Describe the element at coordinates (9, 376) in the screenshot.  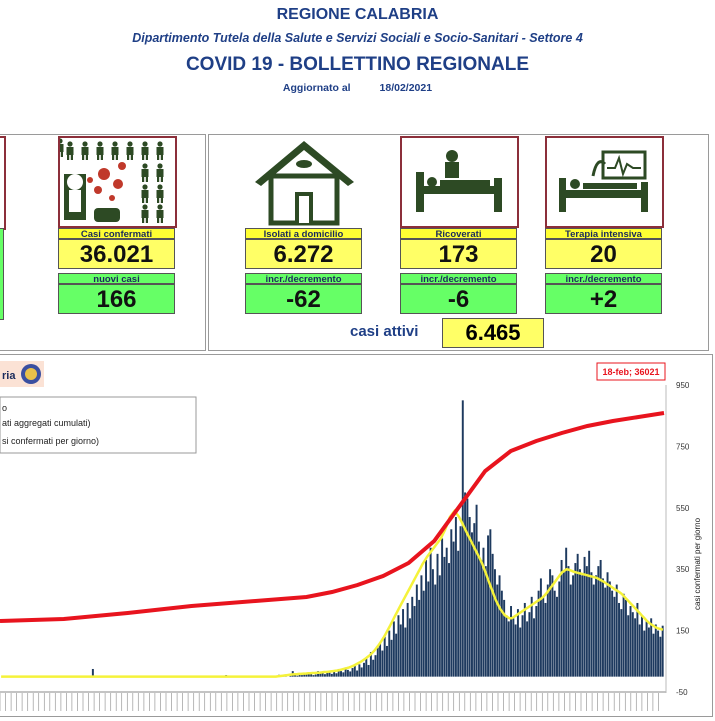
I see `chart-title: ria` at that location.